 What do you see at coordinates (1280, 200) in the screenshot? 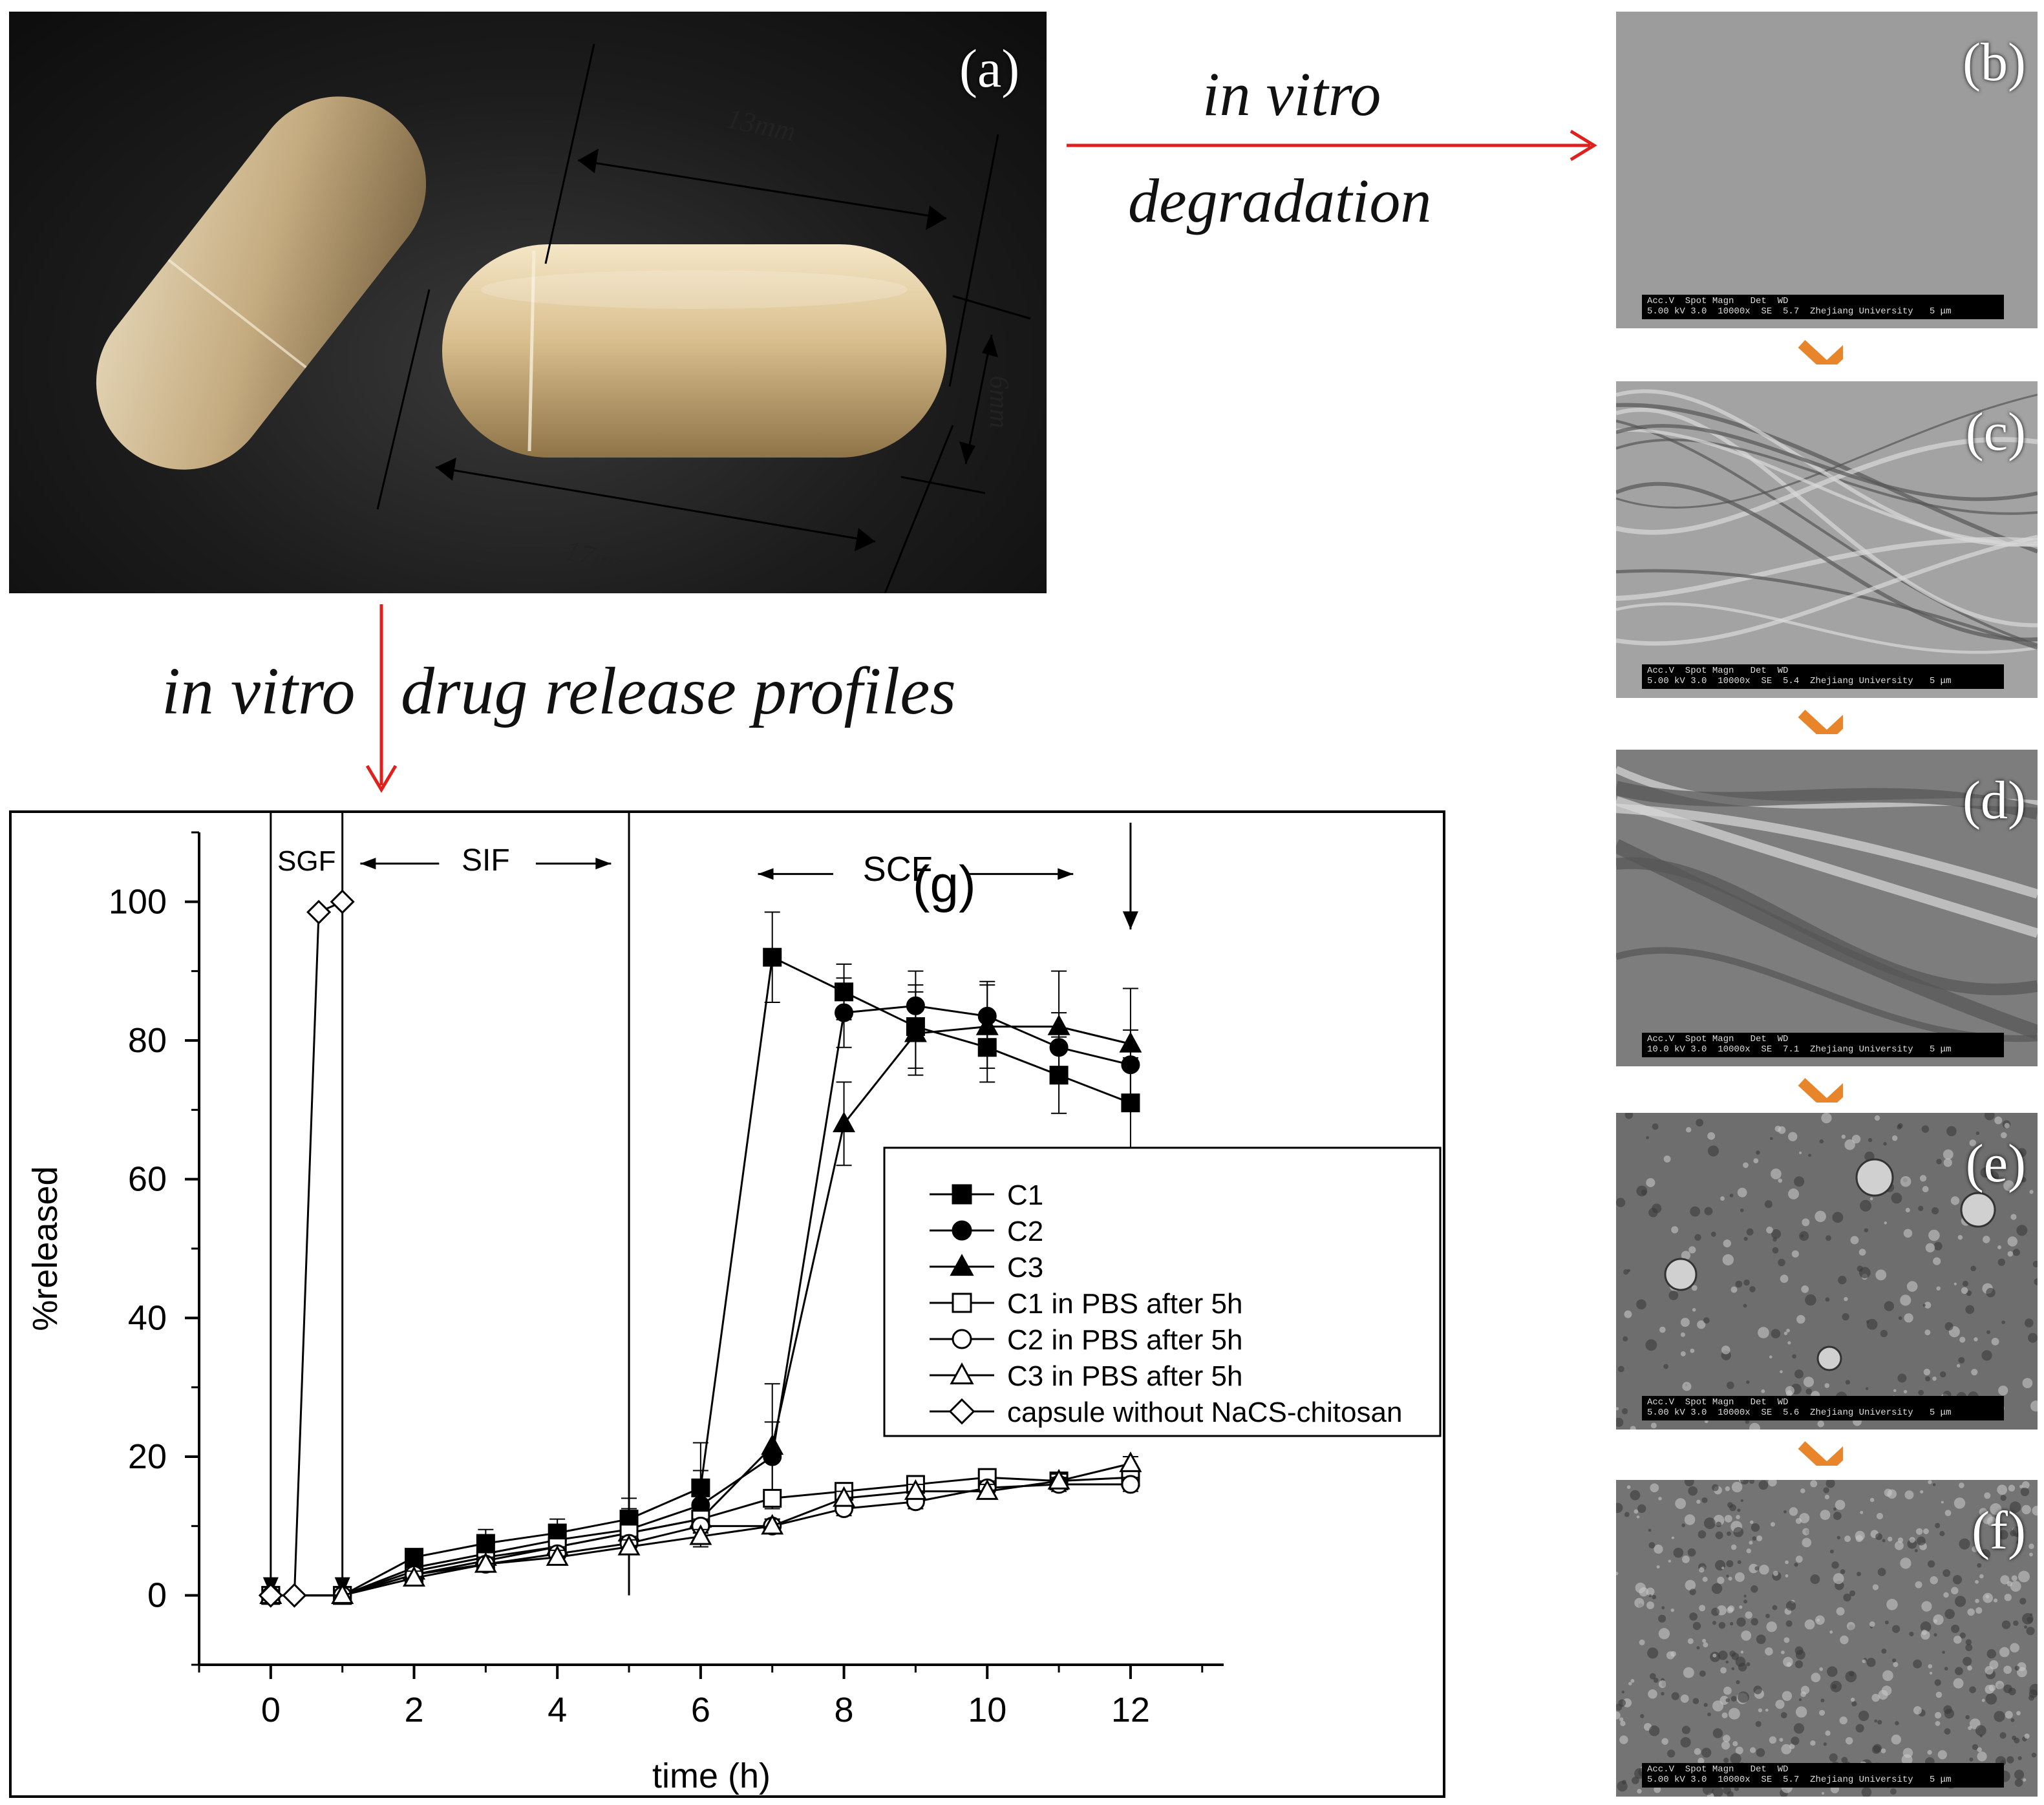
I see `degradation-label-line2: degradation` at bounding box center [1280, 200].